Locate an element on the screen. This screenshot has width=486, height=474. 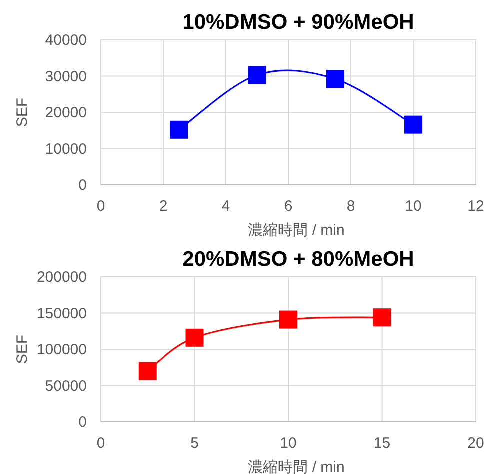
y-tick-label: 100000 is located at coordinates (61, 350).